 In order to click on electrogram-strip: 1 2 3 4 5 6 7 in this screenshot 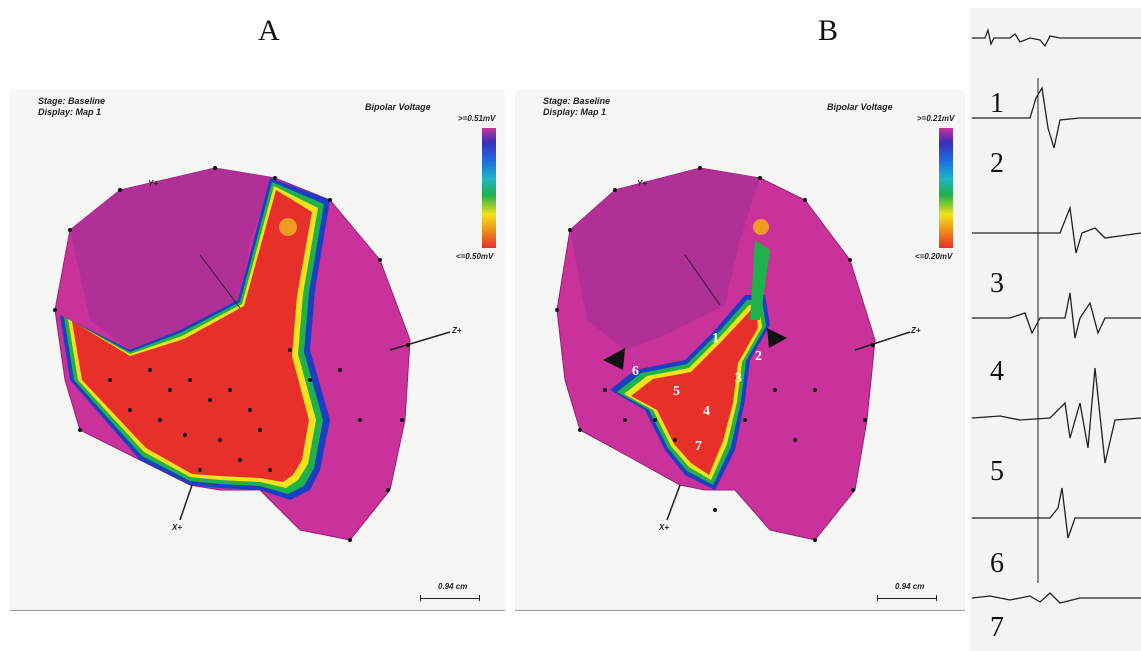, I will do `click(1055, 329)`.